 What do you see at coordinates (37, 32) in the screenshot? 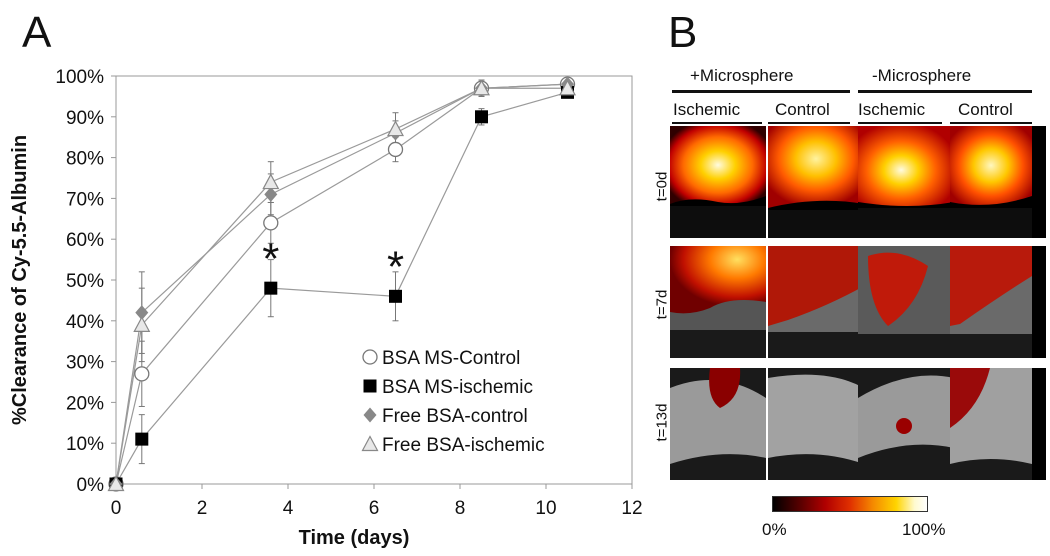
I see `panel-a-letter: A` at bounding box center [37, 32].